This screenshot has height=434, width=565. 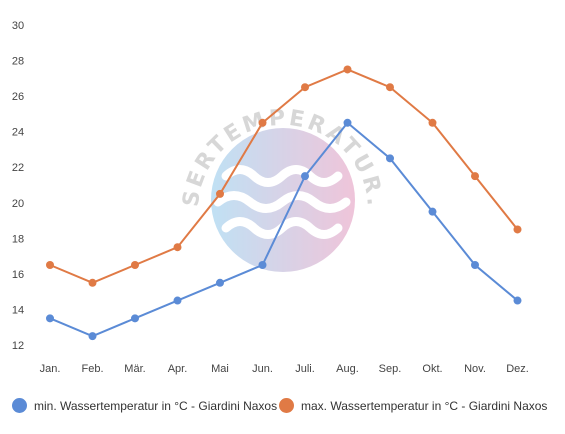 I want to click on y-tick-label: 24, so click(x=18, y=133).